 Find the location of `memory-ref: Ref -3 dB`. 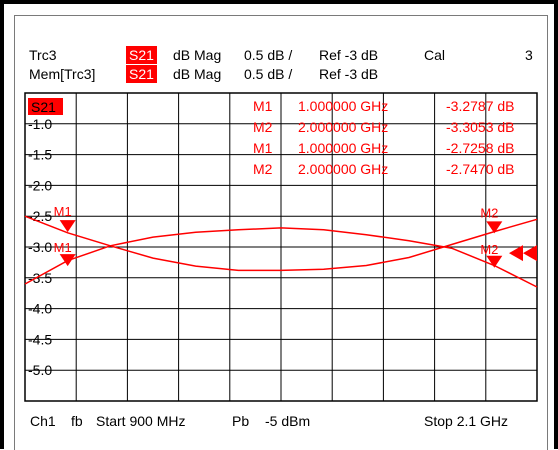

memory-ref: Ref -3 dB is located at coordinates (349, 74).